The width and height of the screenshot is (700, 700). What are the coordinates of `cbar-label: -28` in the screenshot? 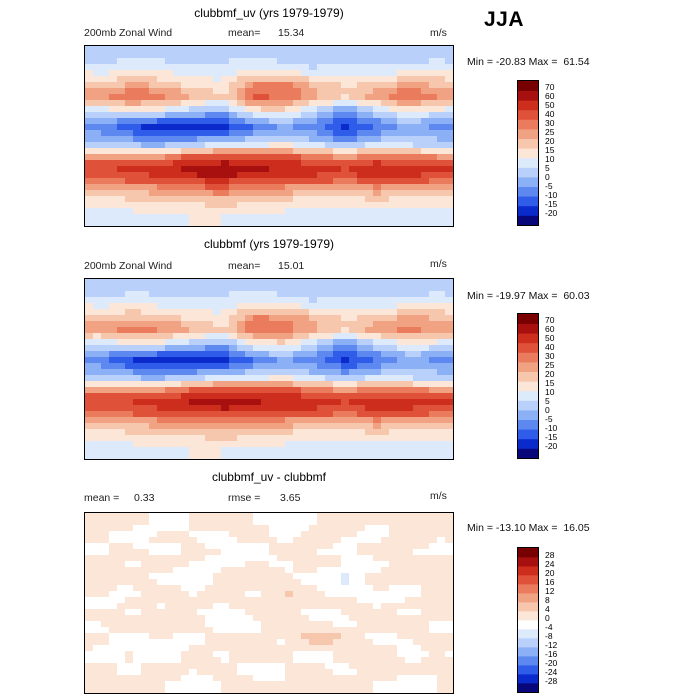 It's located at (551, 681).